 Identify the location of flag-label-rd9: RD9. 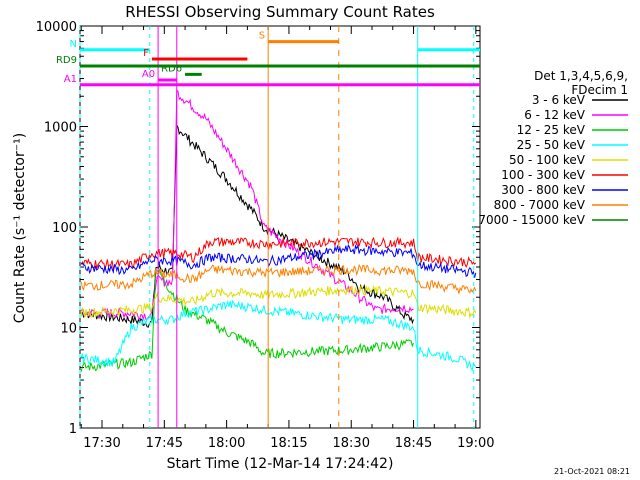
(66, 60).